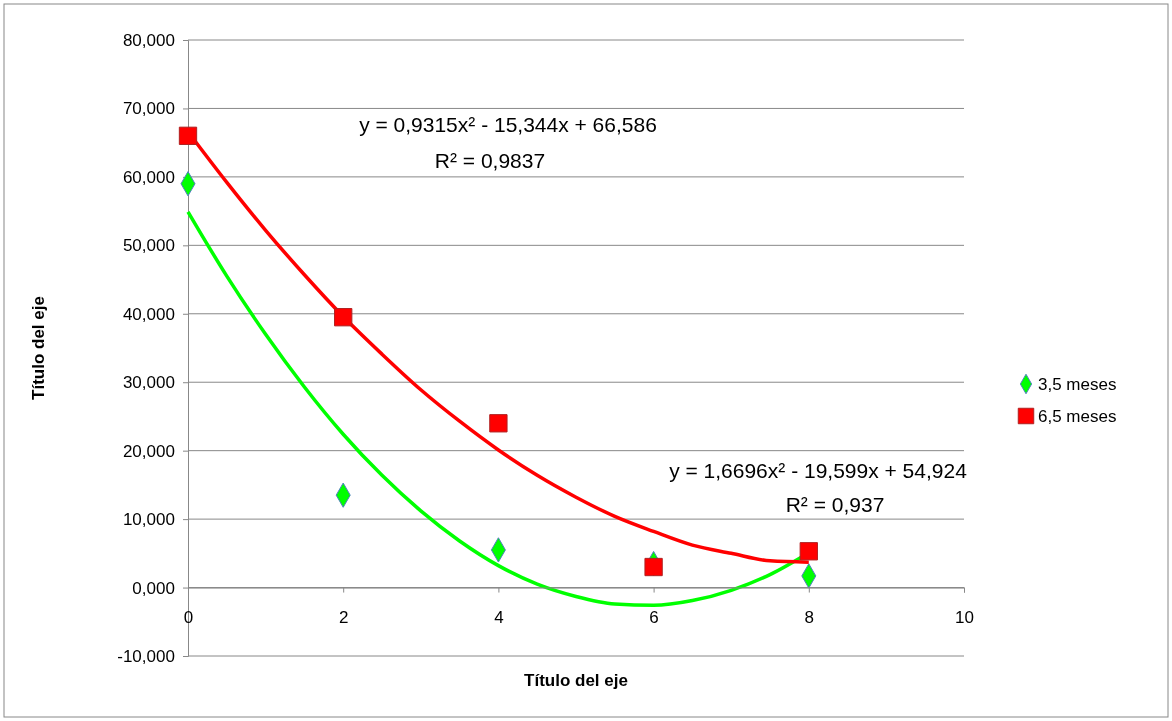 This screenshot has width=1172, height=721. What do you see at coordinates (499, 617) in the screenshot?
I see `x-tick-label: 4` at bounding box center [499, 617].